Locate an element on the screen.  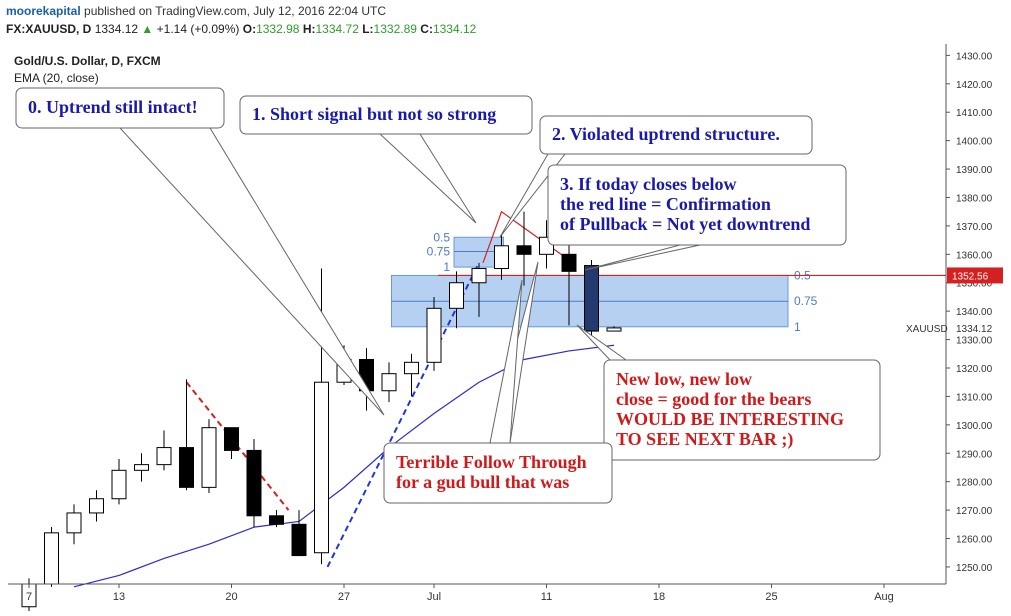
fib-small-label-075: 0.75 is located at coordinates (439, 251).